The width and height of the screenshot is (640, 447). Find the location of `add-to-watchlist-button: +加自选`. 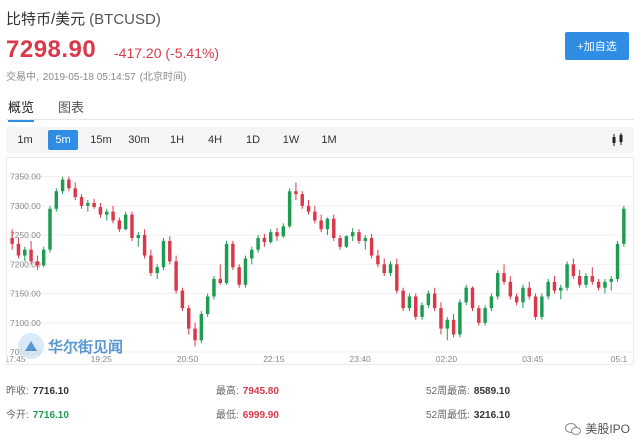

add-to-watchlist-button: +加自选 is located at coordinates (597, 46).